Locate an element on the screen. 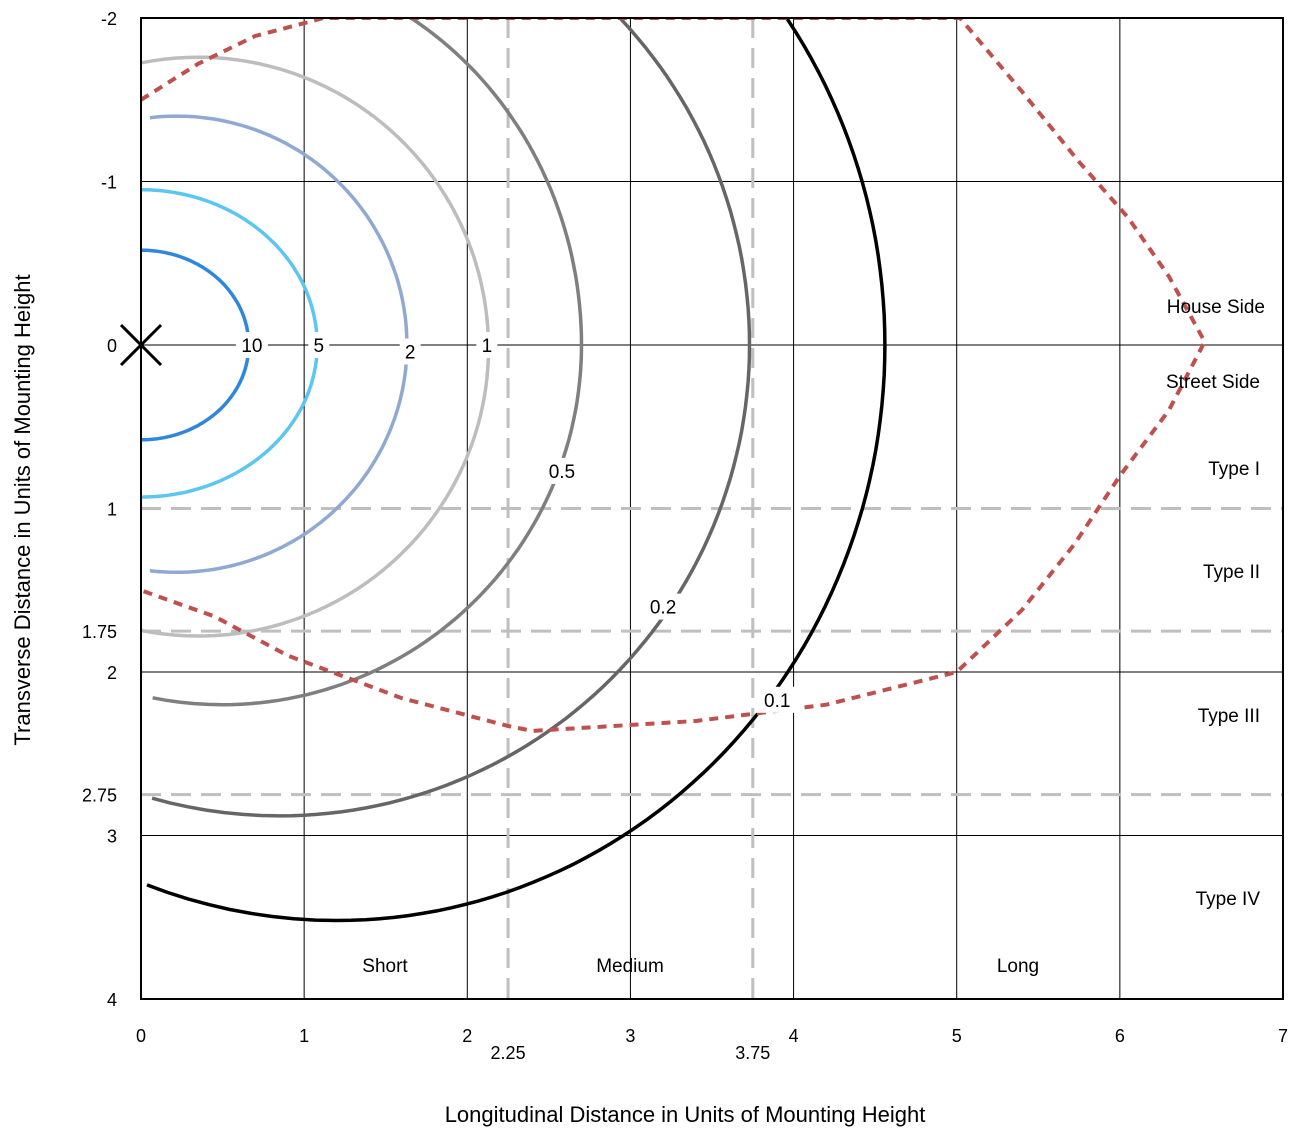 Image resolution: width=1298 pixels, height=1134 pixels. region-label-type-2: Type II is located at coordinates (1231, 572).